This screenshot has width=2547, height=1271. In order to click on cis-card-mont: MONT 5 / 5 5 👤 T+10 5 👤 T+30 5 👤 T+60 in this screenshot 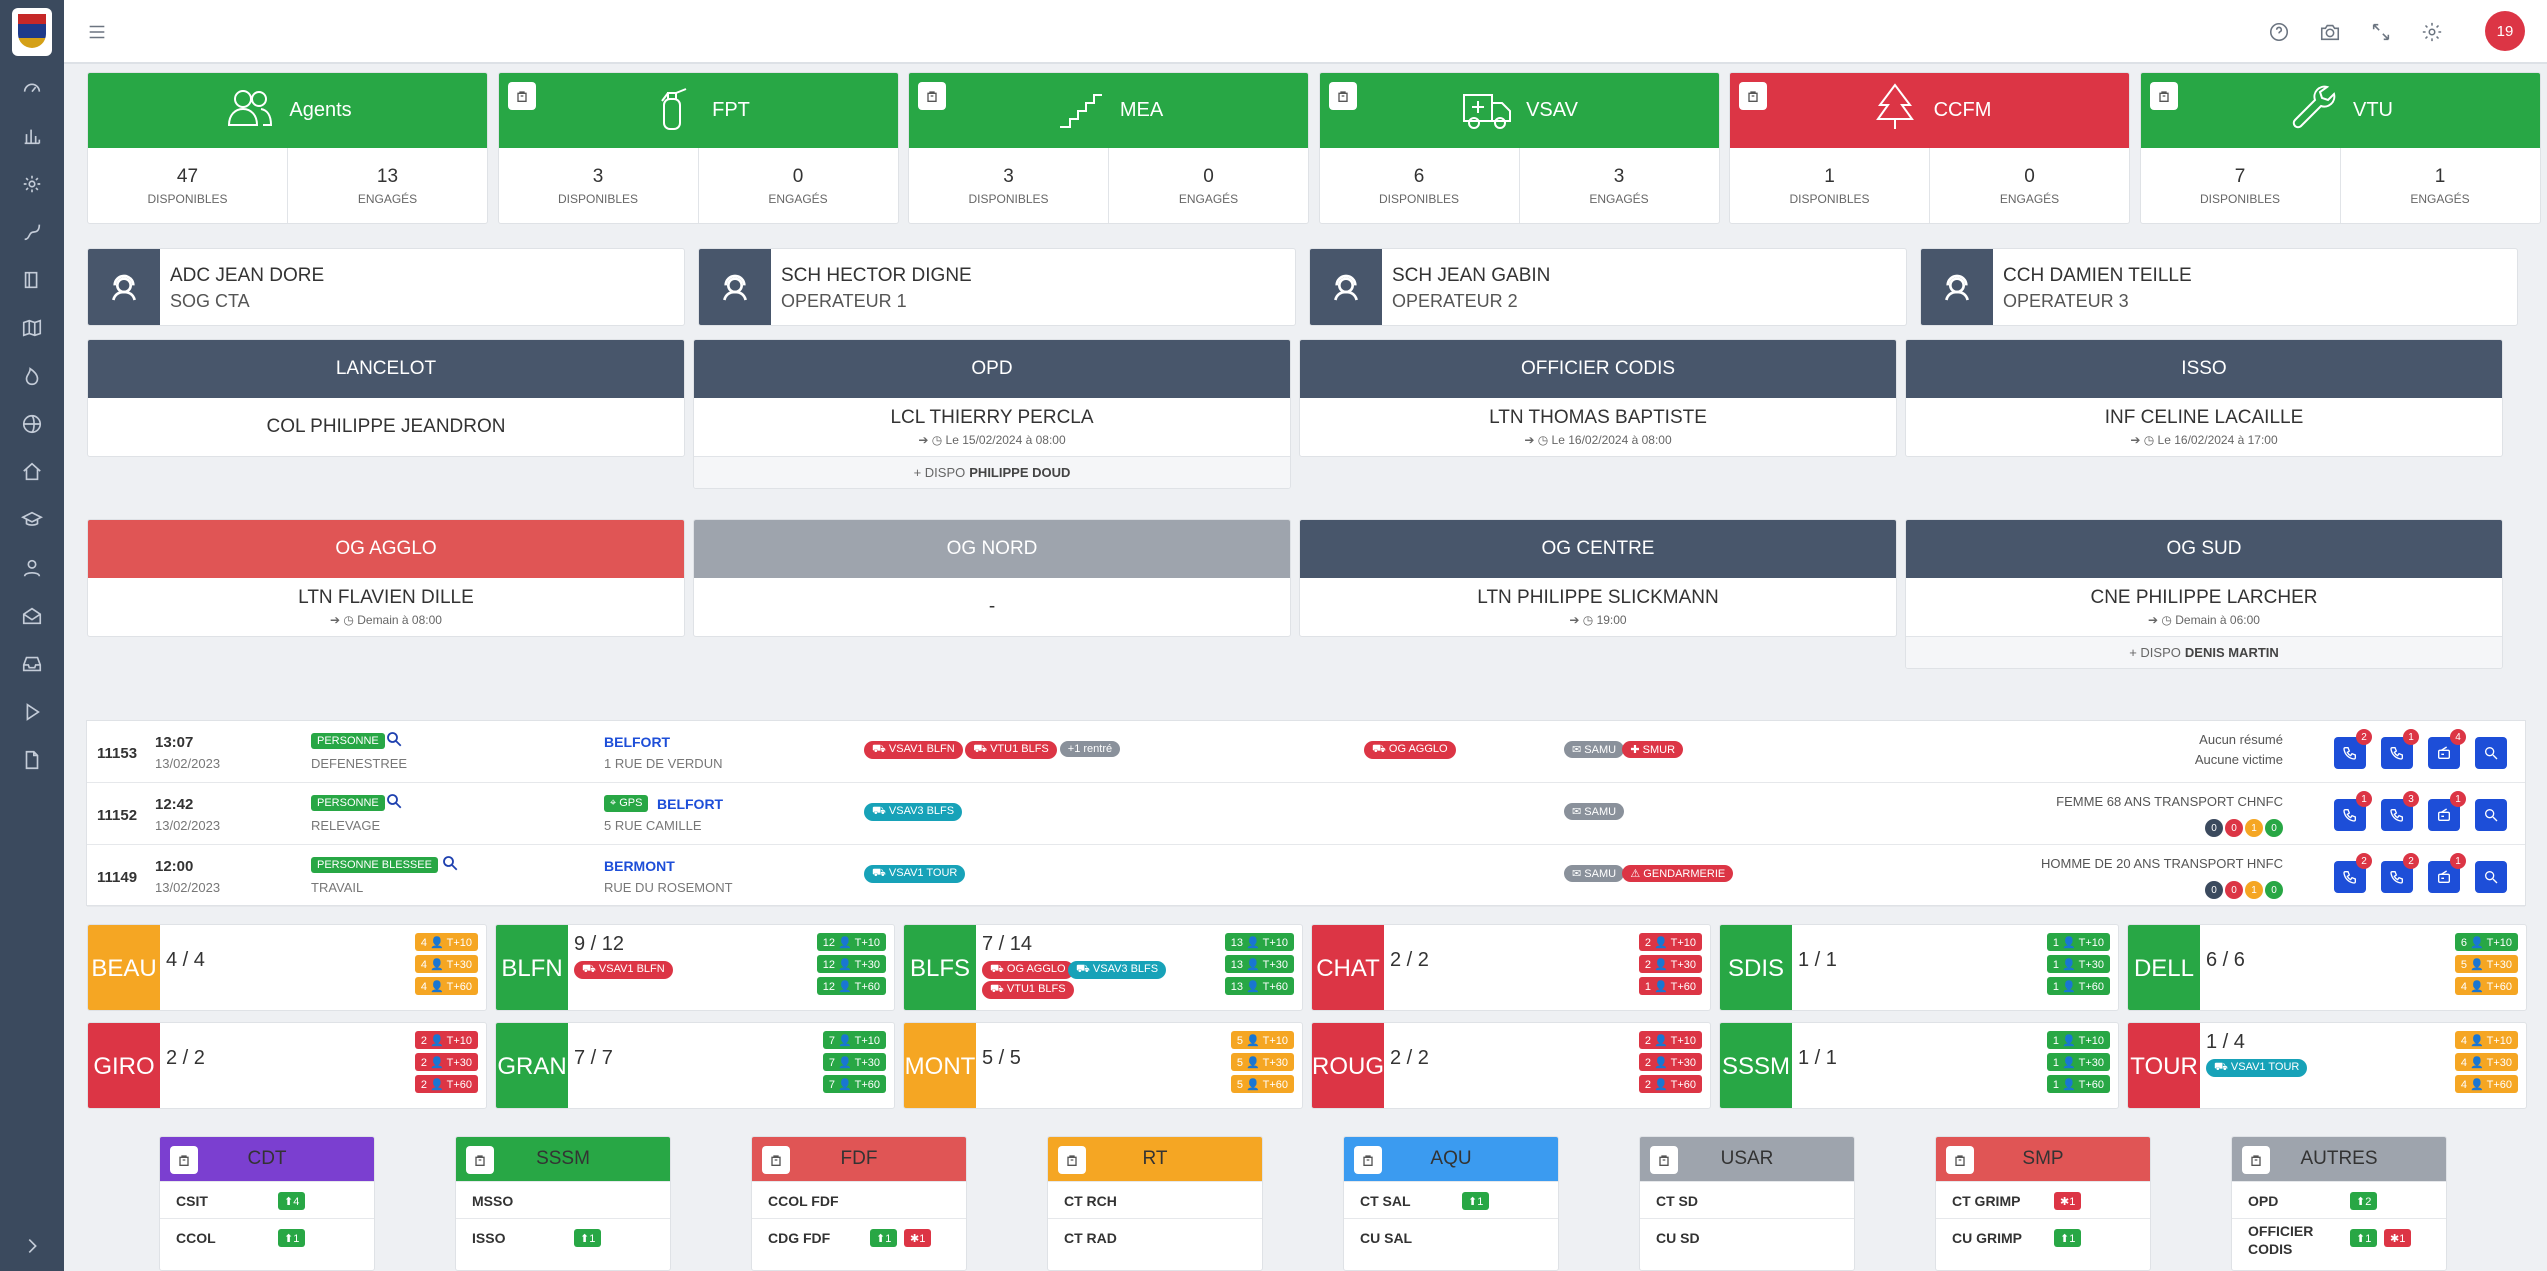, I will do `click(1103, 1065)`.